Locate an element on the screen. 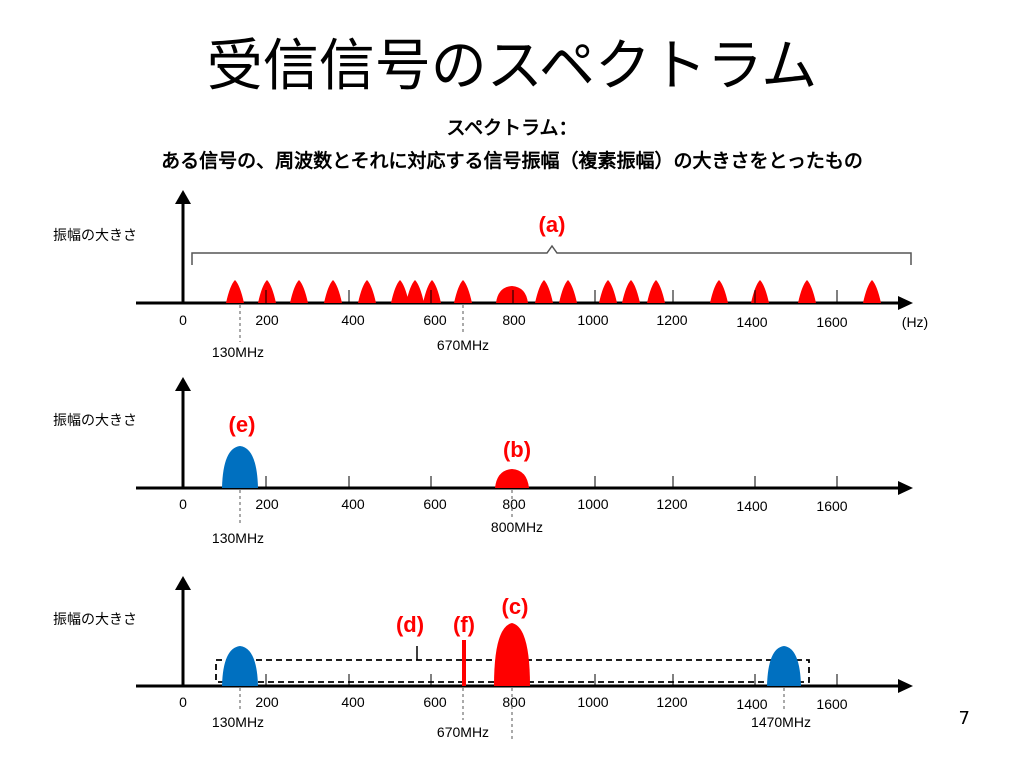  freq-label-800mhz: 800MHz is located at coordinates (517, 527).